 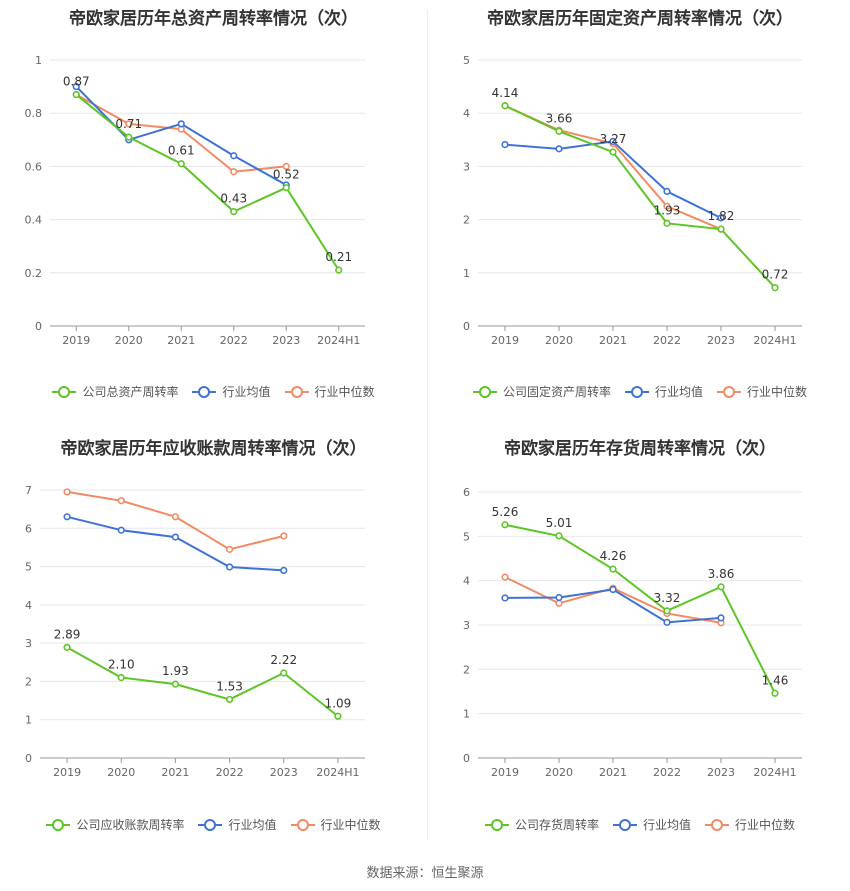 I want to click on data-label: 3.32, so click(x=667, y=598).